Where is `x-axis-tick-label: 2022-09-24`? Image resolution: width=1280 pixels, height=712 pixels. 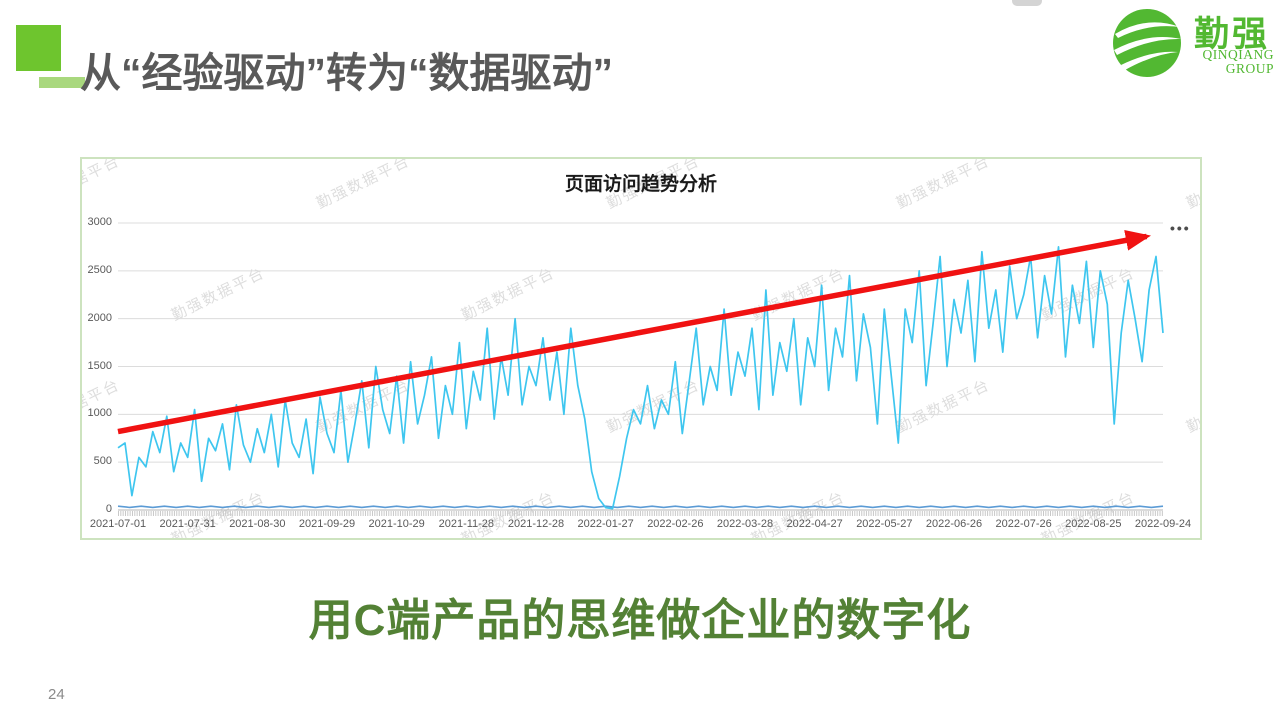 x-axis-tick-label: 2022-09-24 is located at coordinates (1163, 524).